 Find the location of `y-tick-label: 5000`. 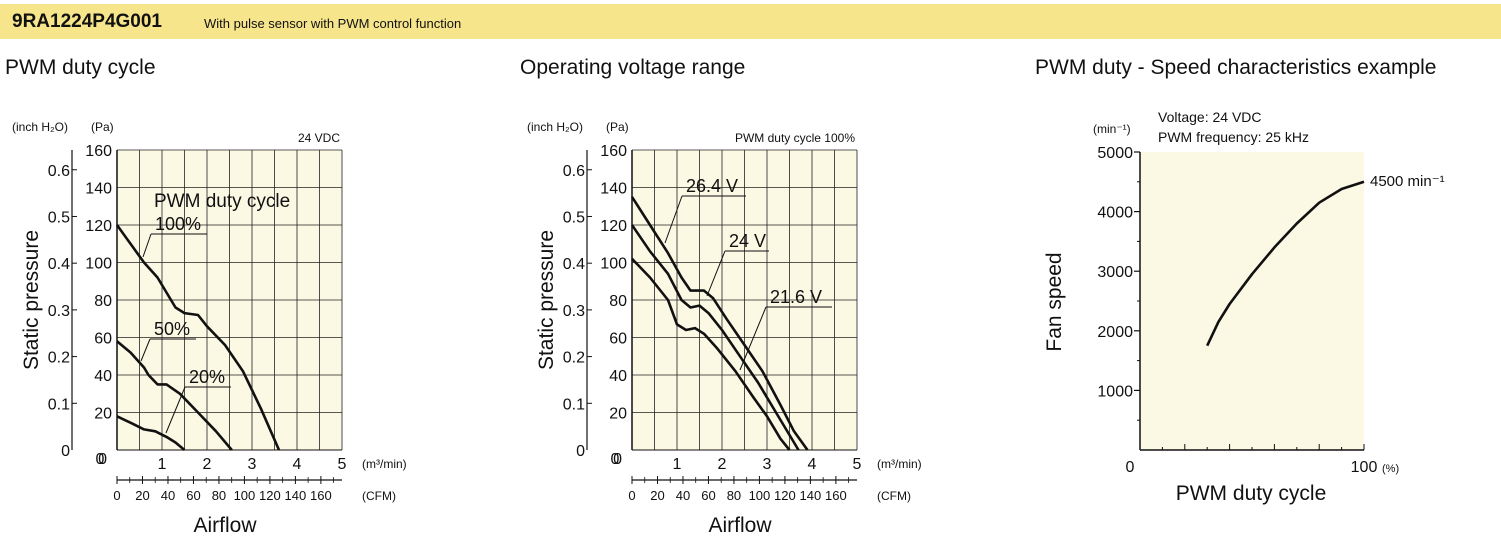

y-tick-label: 5000 is located at coordinates (1115, 153).